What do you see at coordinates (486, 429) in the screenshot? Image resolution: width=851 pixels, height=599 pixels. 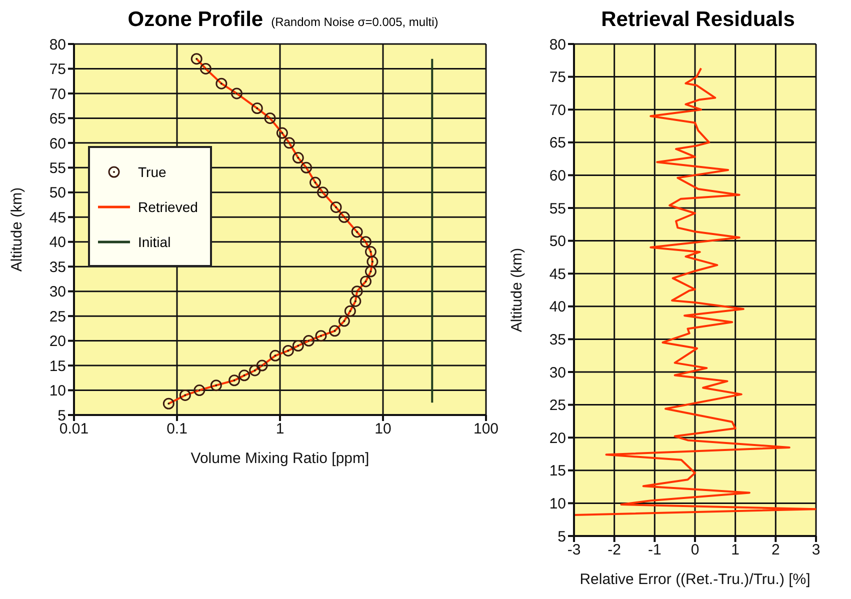 I see `x-tick-label: 100` at bounding box center [486, 429].